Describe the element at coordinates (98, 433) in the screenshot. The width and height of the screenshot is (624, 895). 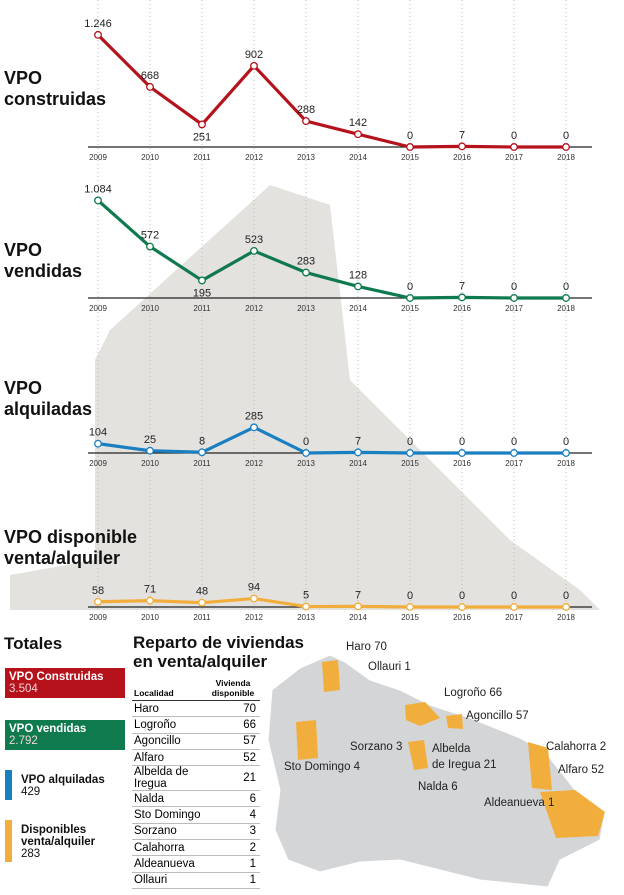
I see `data-label: 104` at that location.